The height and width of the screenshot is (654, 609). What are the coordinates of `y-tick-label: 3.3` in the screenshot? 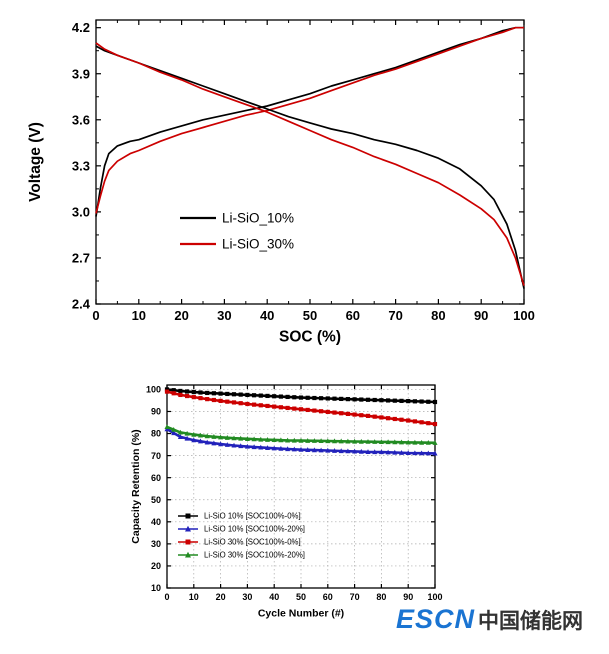 It's located at (81, 165).